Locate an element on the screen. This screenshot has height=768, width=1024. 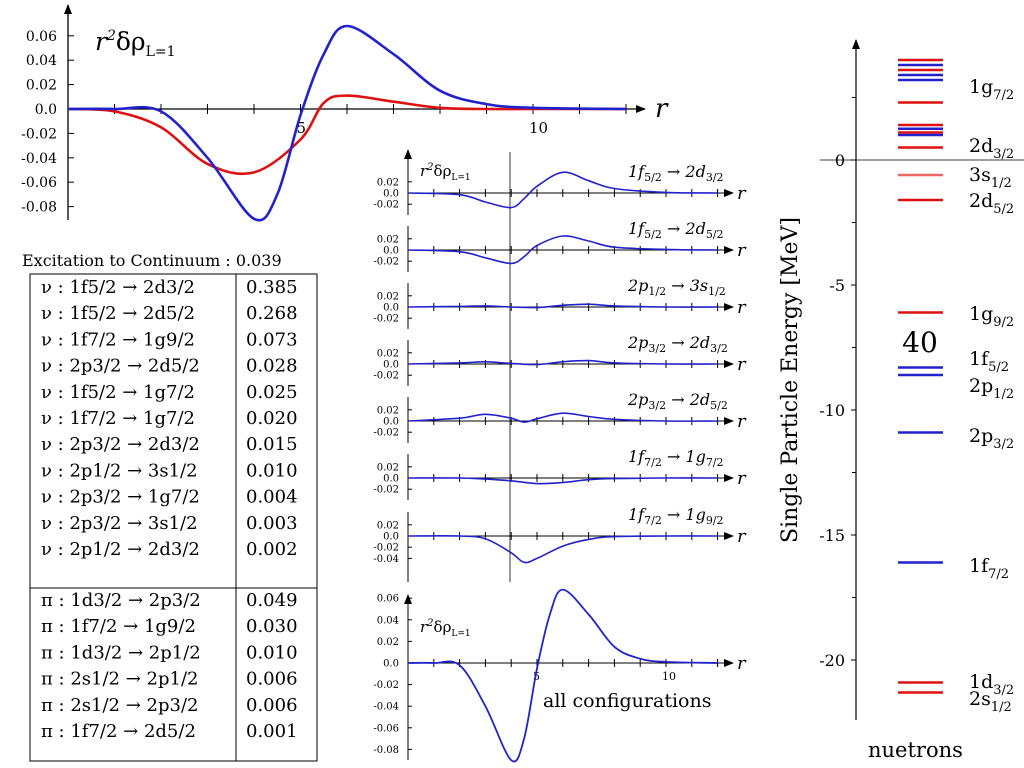
panel-4: 0.020.0-0.02 r 2p3/2 → 2d3/2 is located at coordinates (560, 359).